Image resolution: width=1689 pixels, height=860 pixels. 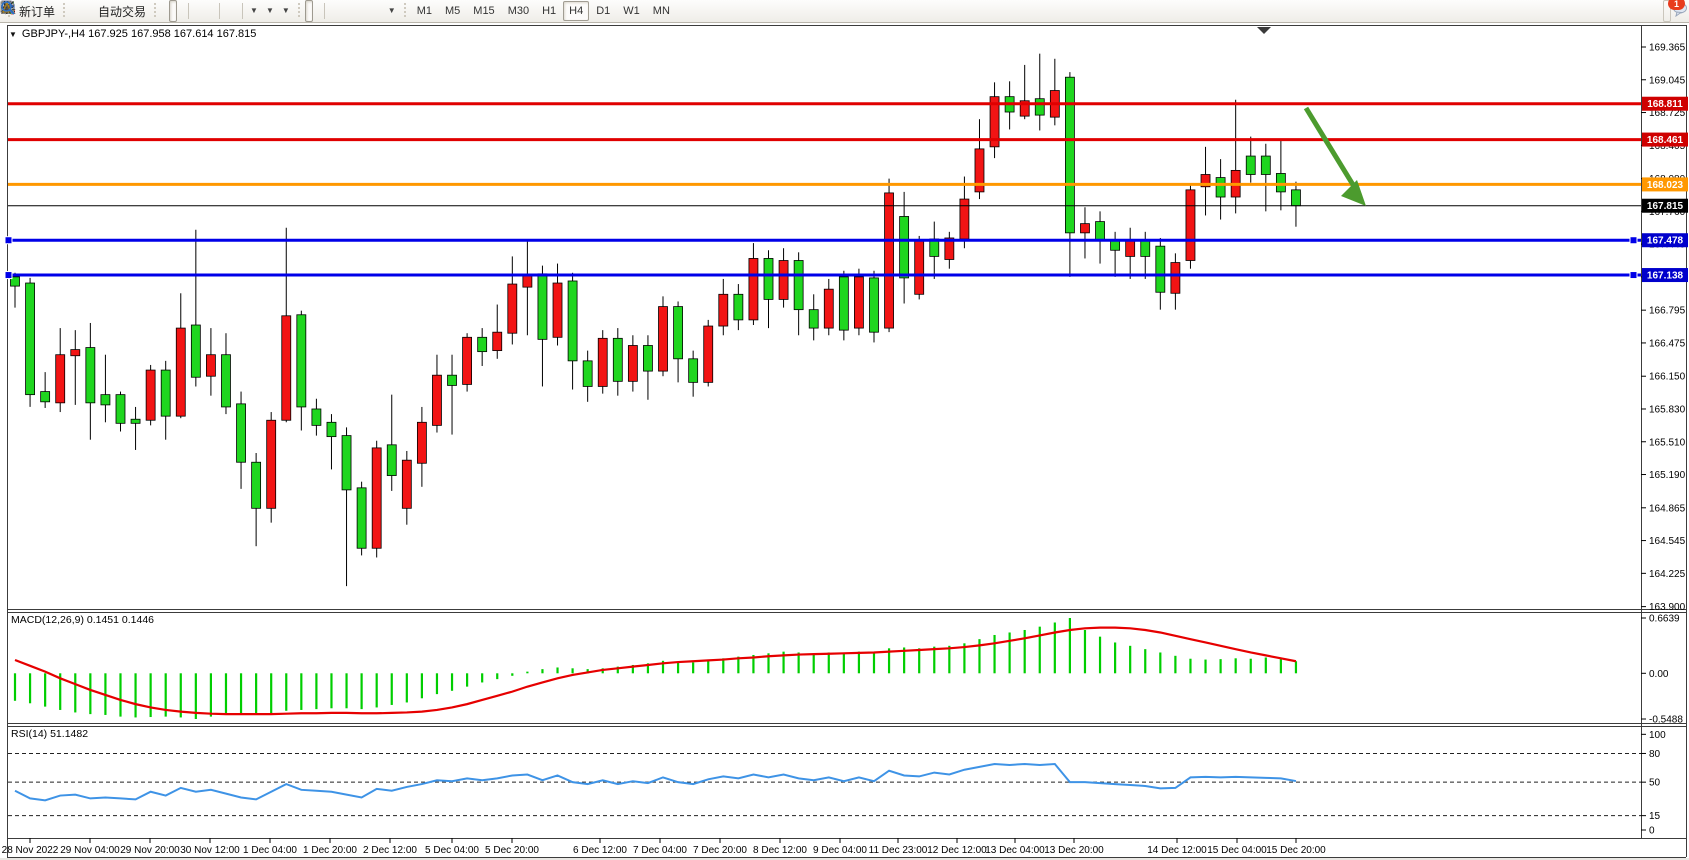 I want to click on svg-text: 2 Dec 12:00, so click(x=390, y=850).